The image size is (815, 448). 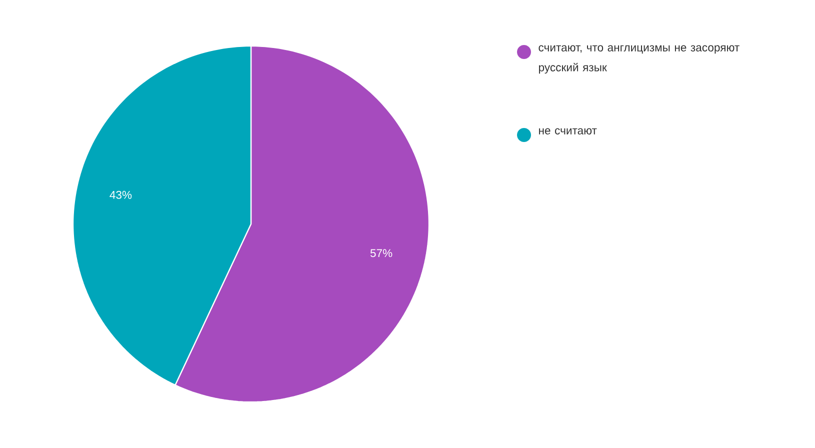 I want to click on legend-label: считают, что англицизмы не засоряют русский язык, so click(x=639, y=59).